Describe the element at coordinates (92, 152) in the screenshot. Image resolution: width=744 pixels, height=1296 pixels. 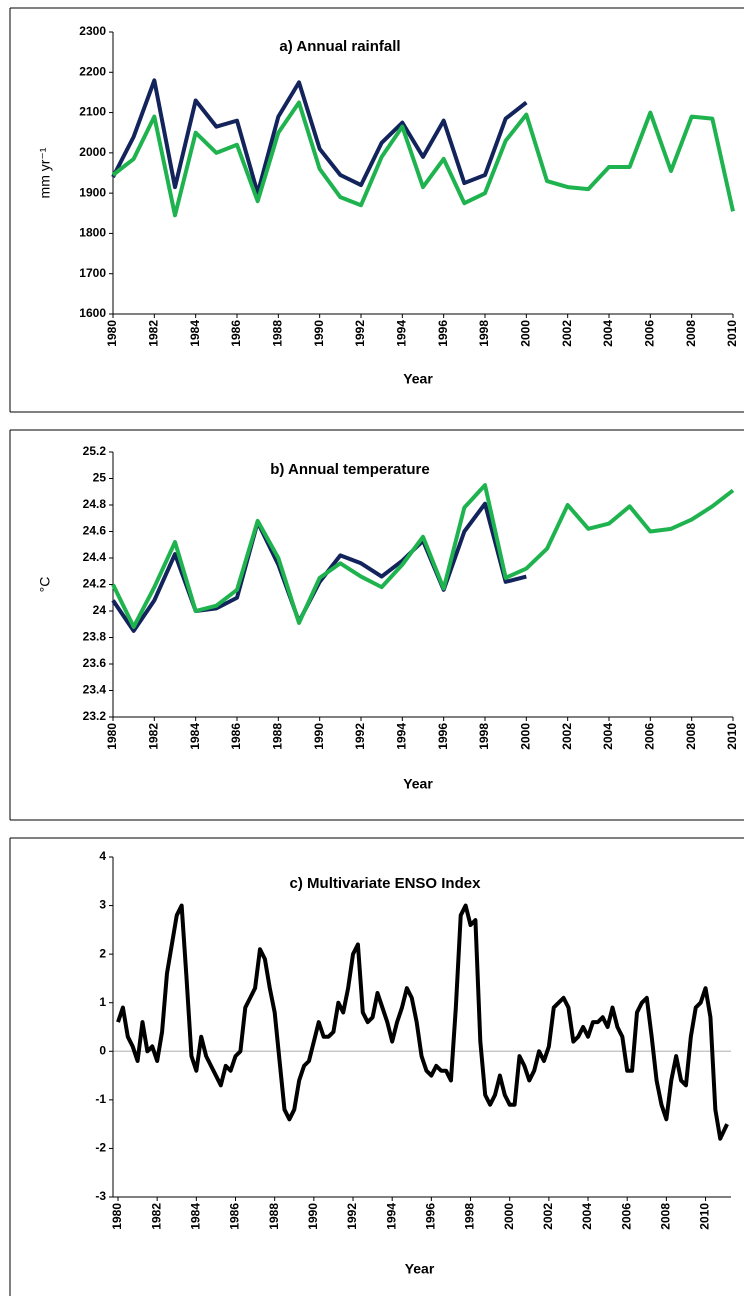
I see `y-tick-label: 2000` at that location.